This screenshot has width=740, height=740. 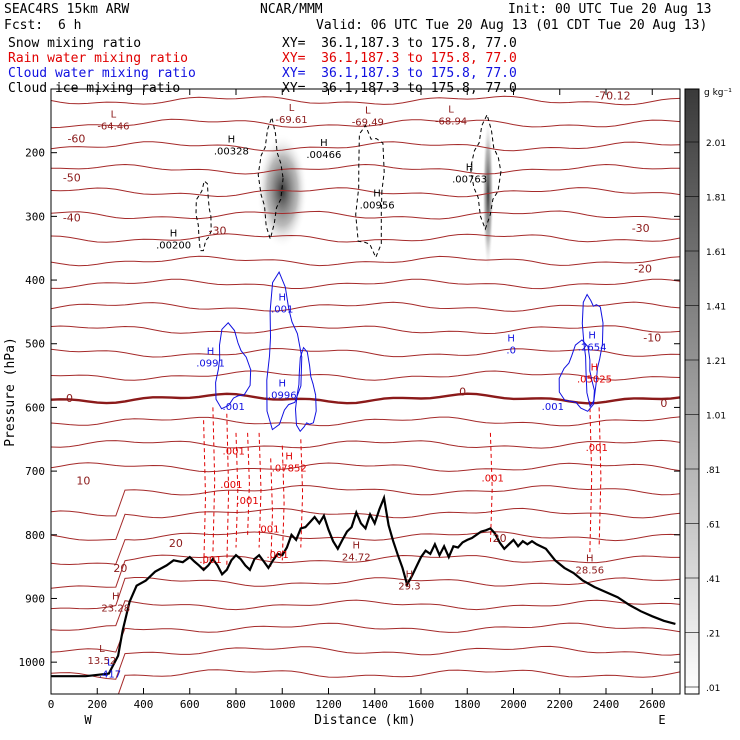 What do you see at coordinates (692, 391) in the screenshot?
I see `colorbar` at bounding box center [692, 391].